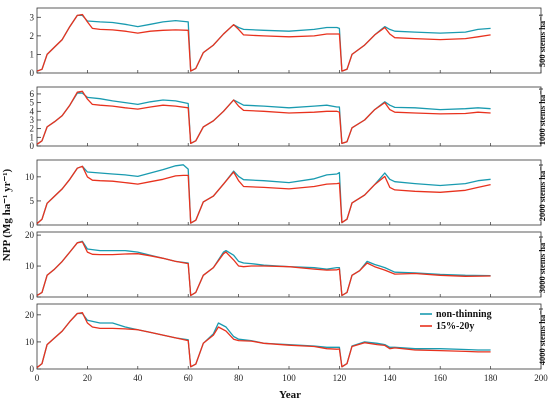 This screenshot has width=550, height=403. Describe the element at coordinates (340, 378) in the screenshot. I see `x-tick-label: 120` at that location.